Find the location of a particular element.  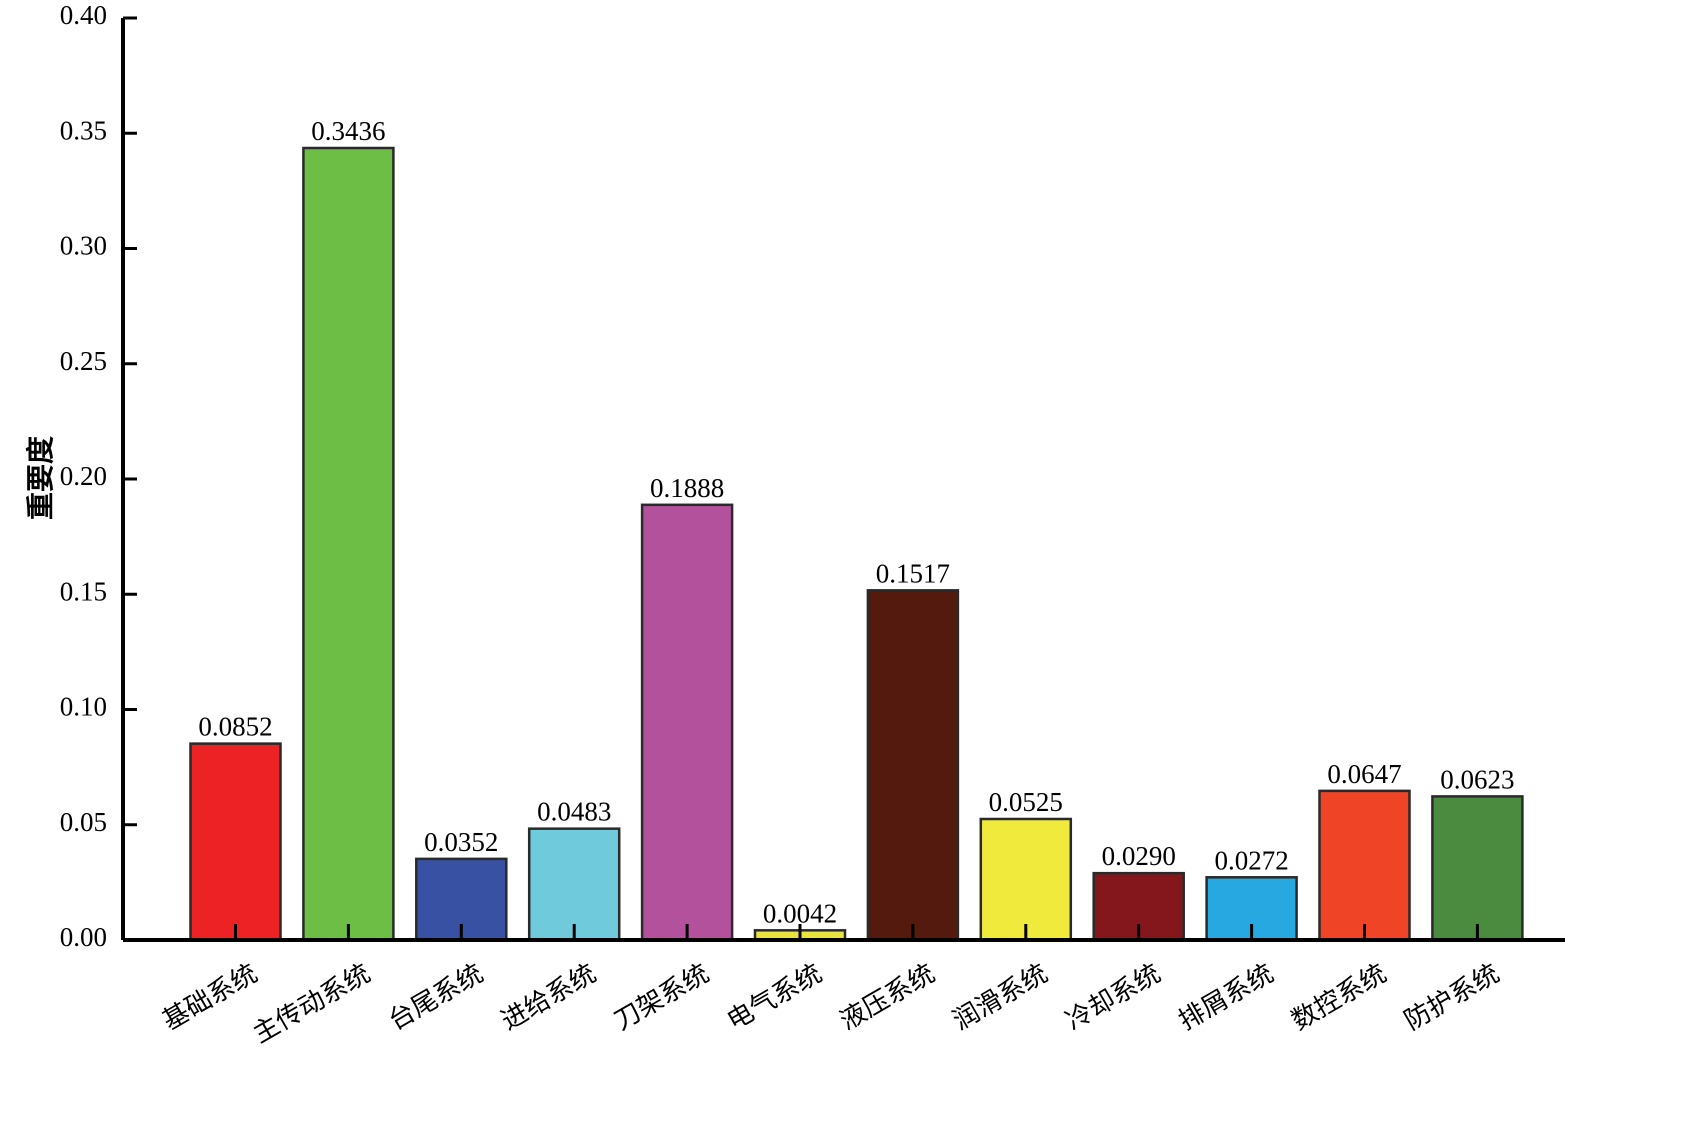

x-tick-label: 进给系统 is located at coordinates (548, 998).